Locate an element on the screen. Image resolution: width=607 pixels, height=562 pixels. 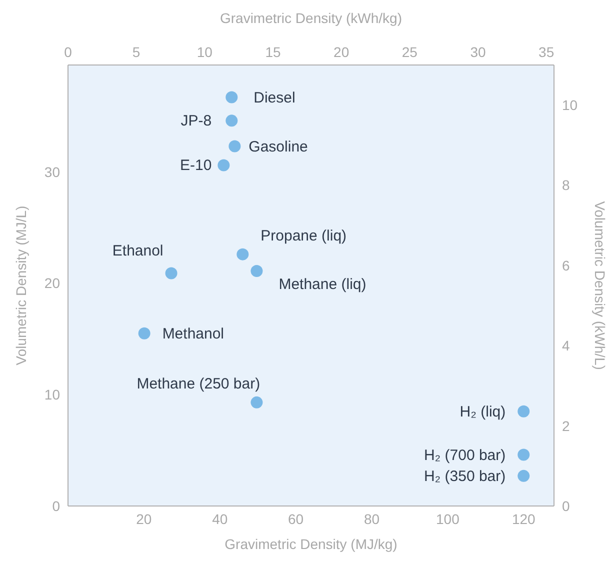
annotation: JP-8 is located at coordinates (196, 121).